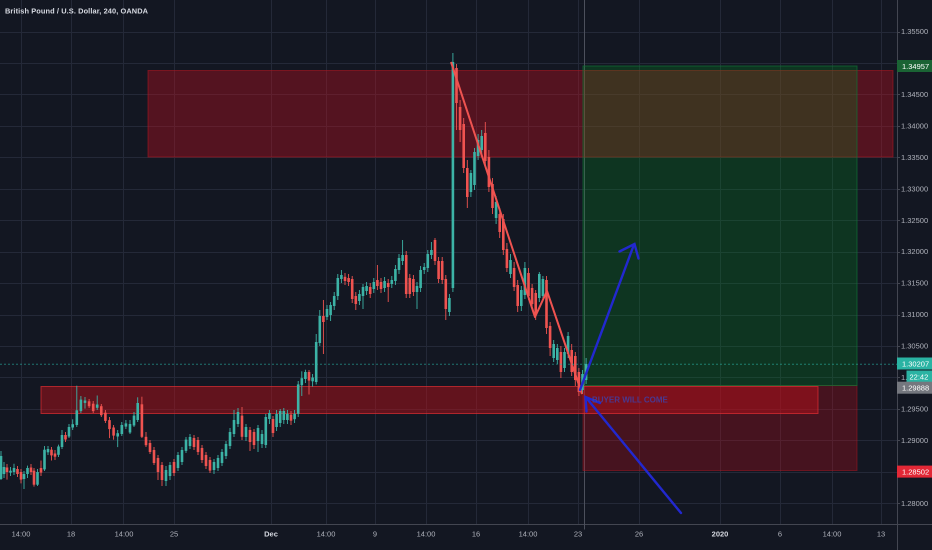 The height and width of the screenshot is (550, 932). What do you see at coordinates (914, 31) in the screenshot?
I see `svg-text: 1.35500` at bounding box center [914, 31].